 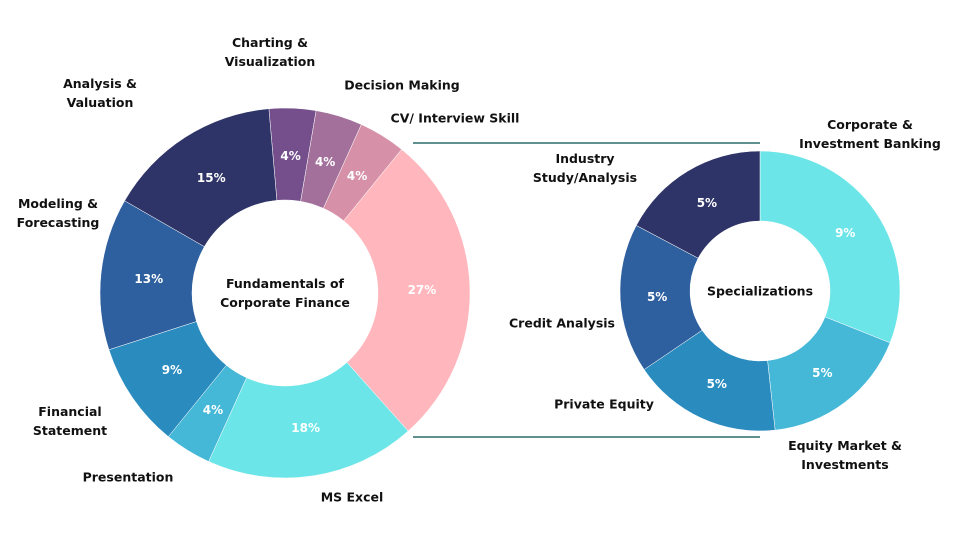 I want to click on category-label: Industry Study/Analysis, so click(x=585, y=168).